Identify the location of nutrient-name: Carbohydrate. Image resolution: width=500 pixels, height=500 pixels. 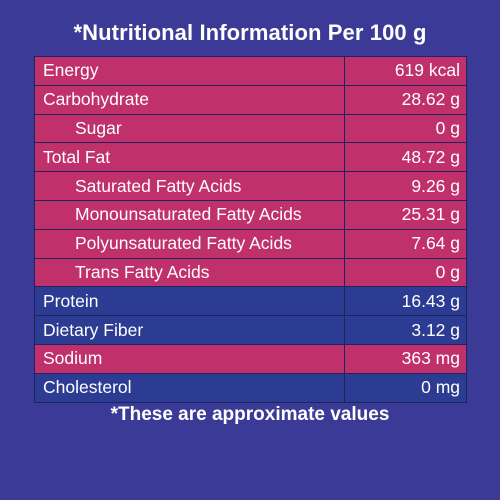
(190, 99).